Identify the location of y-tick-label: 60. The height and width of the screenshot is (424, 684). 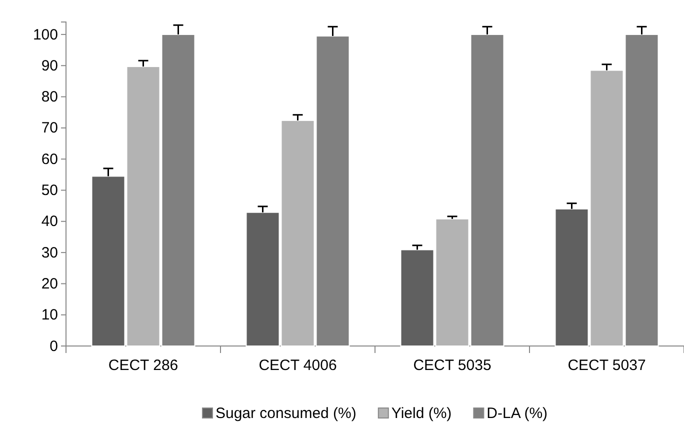
(49, 159).